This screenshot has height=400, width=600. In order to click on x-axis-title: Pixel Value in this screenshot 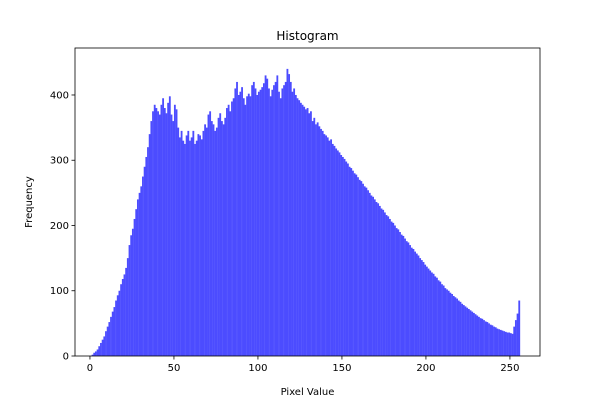, I will do `click(308, 392)`.